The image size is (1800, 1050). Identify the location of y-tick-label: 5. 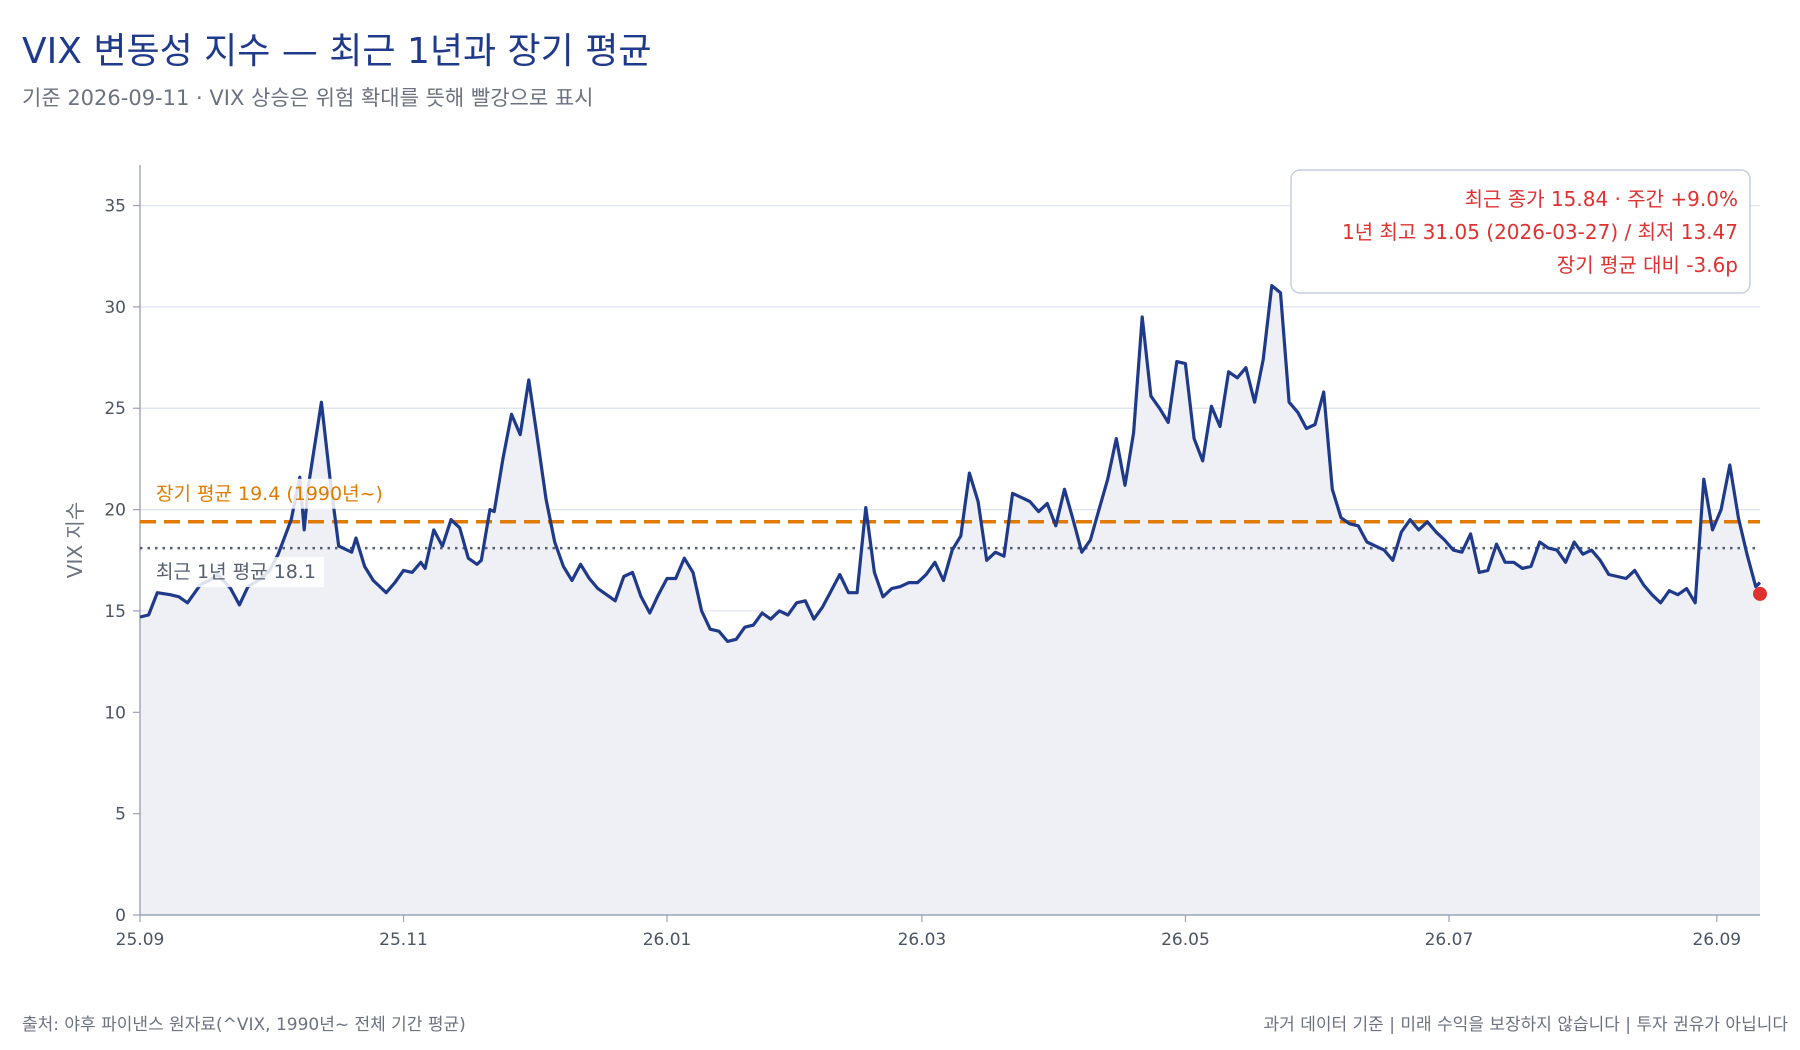
(120, 815).